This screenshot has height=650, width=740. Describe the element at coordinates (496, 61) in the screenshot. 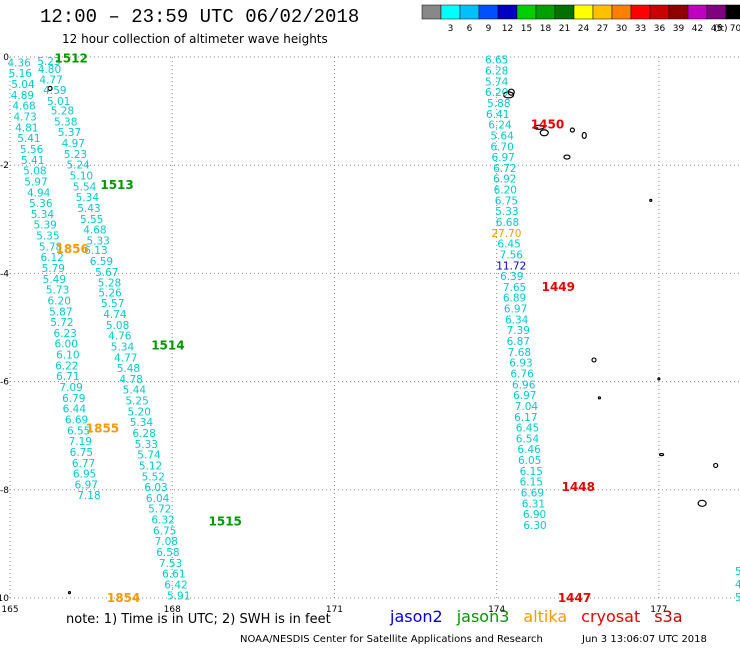

I see `swh-value: 6.65` at that location.